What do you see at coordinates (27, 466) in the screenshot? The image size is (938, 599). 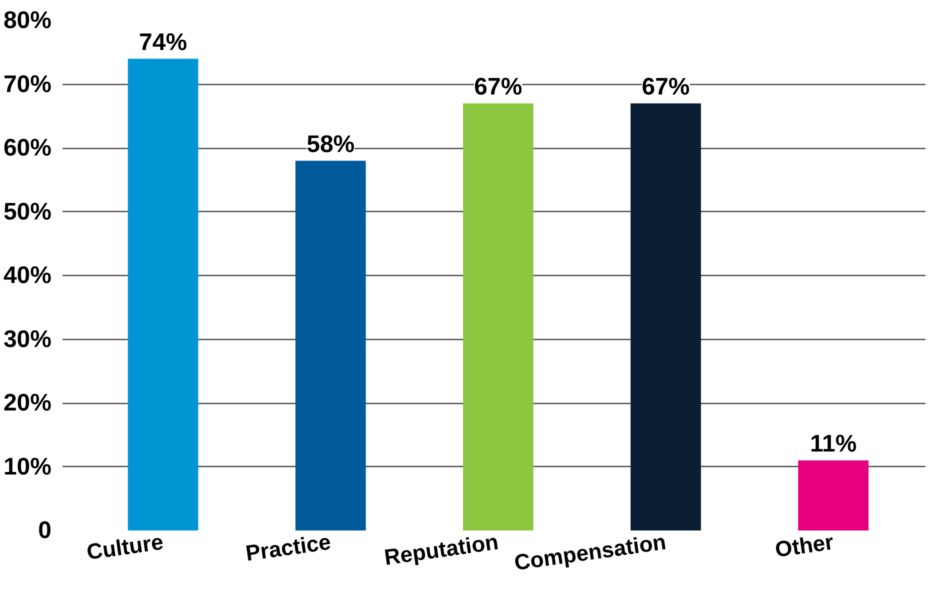 I see `y-tick-label: 10%` at bounding box center [27, 466].